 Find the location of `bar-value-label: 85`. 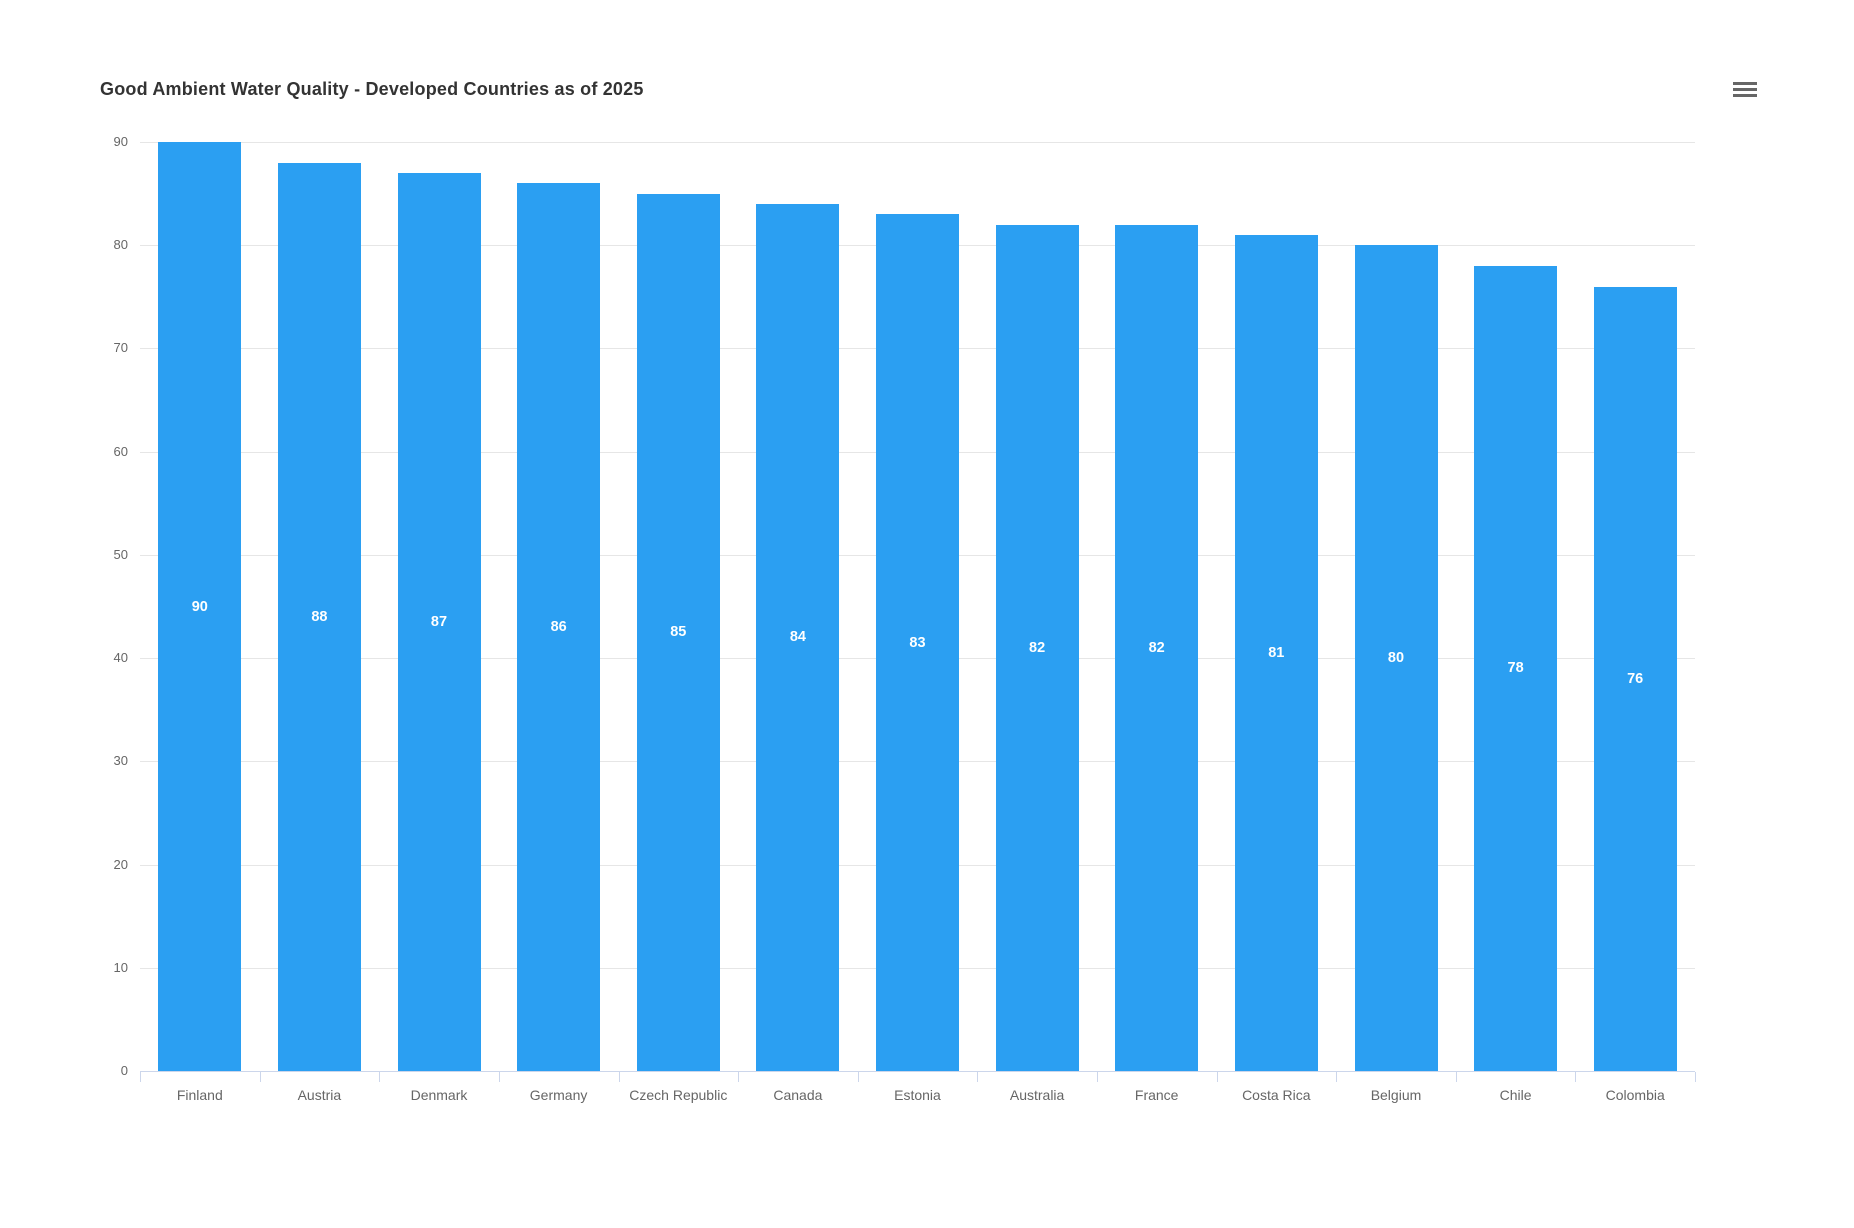

bar-value-label: 85 is located at coordinates (678, 632).